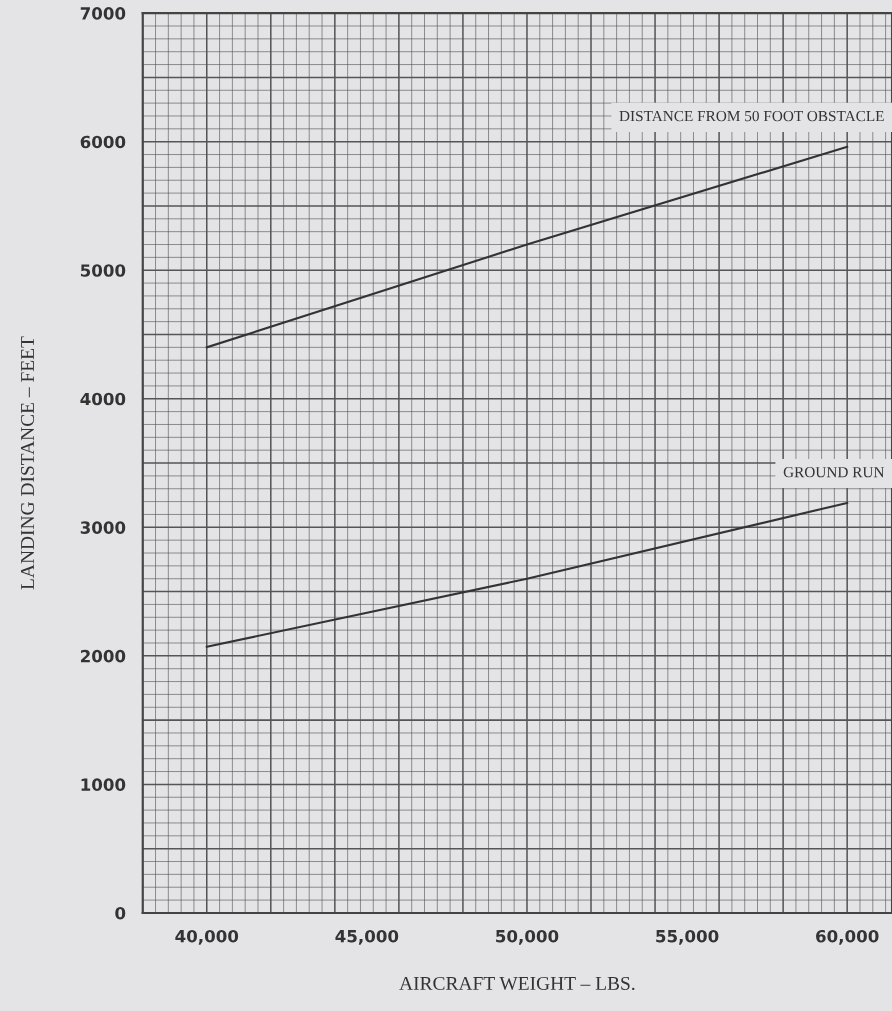 The height and width of the screenshot is (1011, 892). I want to click on text: DISTANCE FROM 50 FOOT OBSTACLE, so click(751, 116).